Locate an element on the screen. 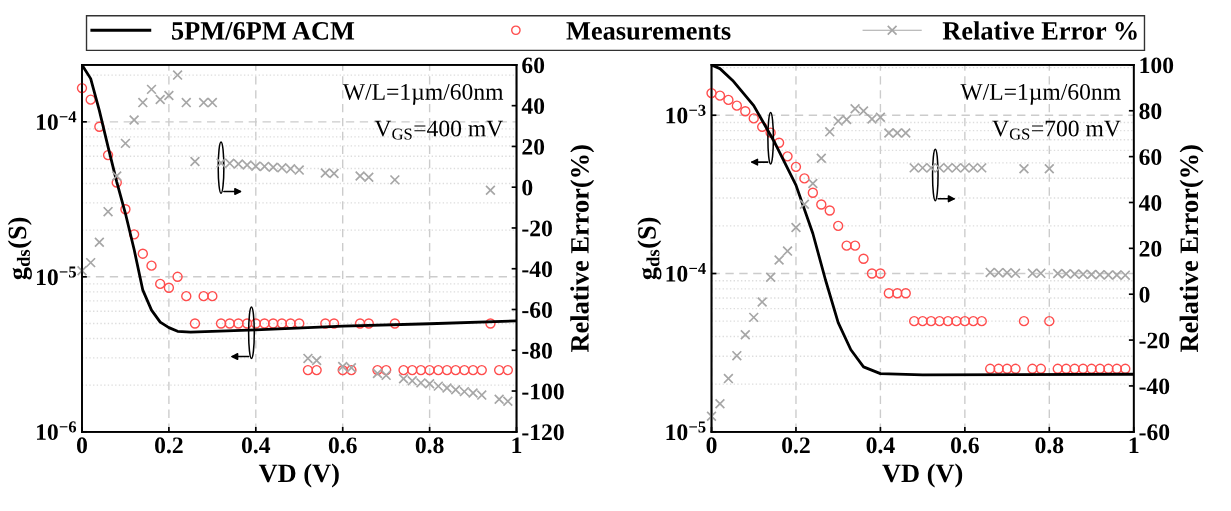 This screenshot has width=1231, height=511. legend-label: Relative Error % is located at coordinates (1039, 30).